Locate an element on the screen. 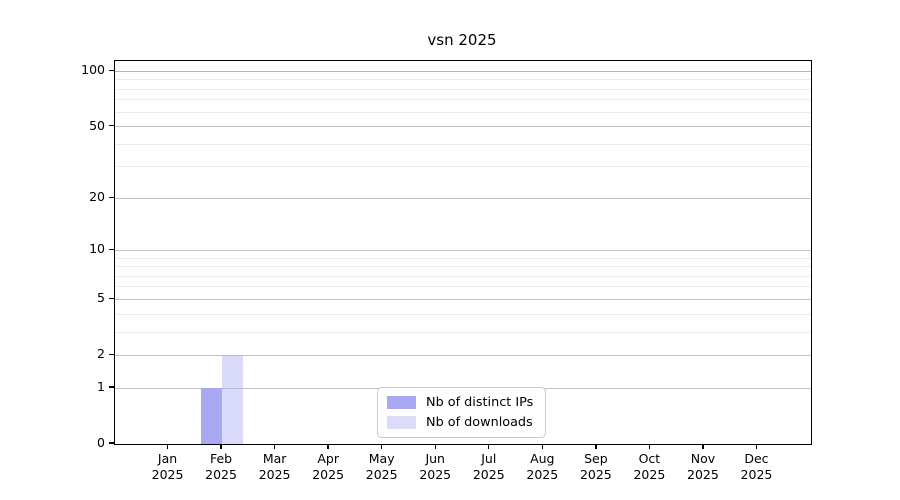 This screenshot has width=900, height=500. x-tick-month: Sep is located at coordinates (596, 458).